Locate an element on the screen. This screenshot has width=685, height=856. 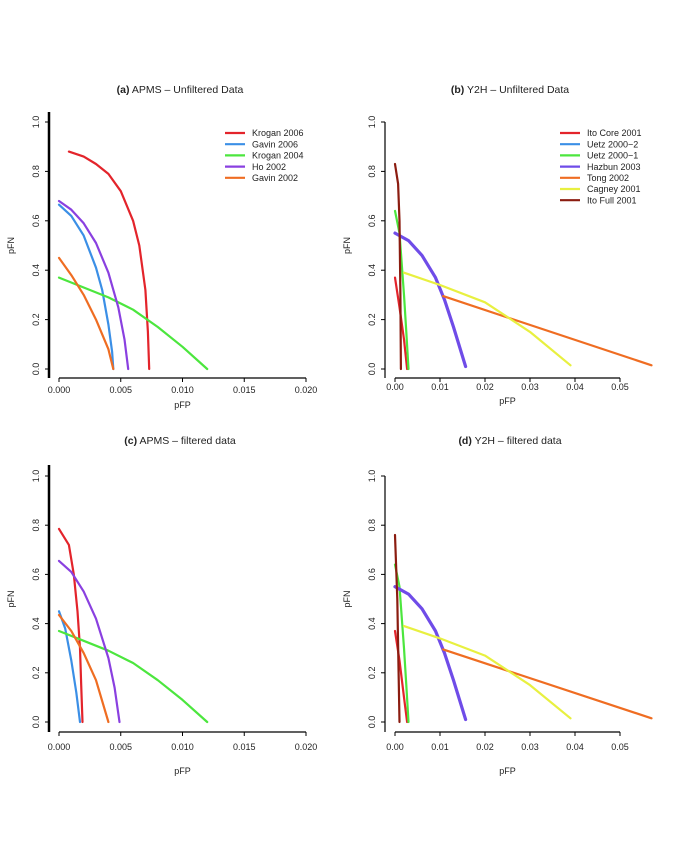
legend-label: Tong 2002 is located at coordinates (608, 178).